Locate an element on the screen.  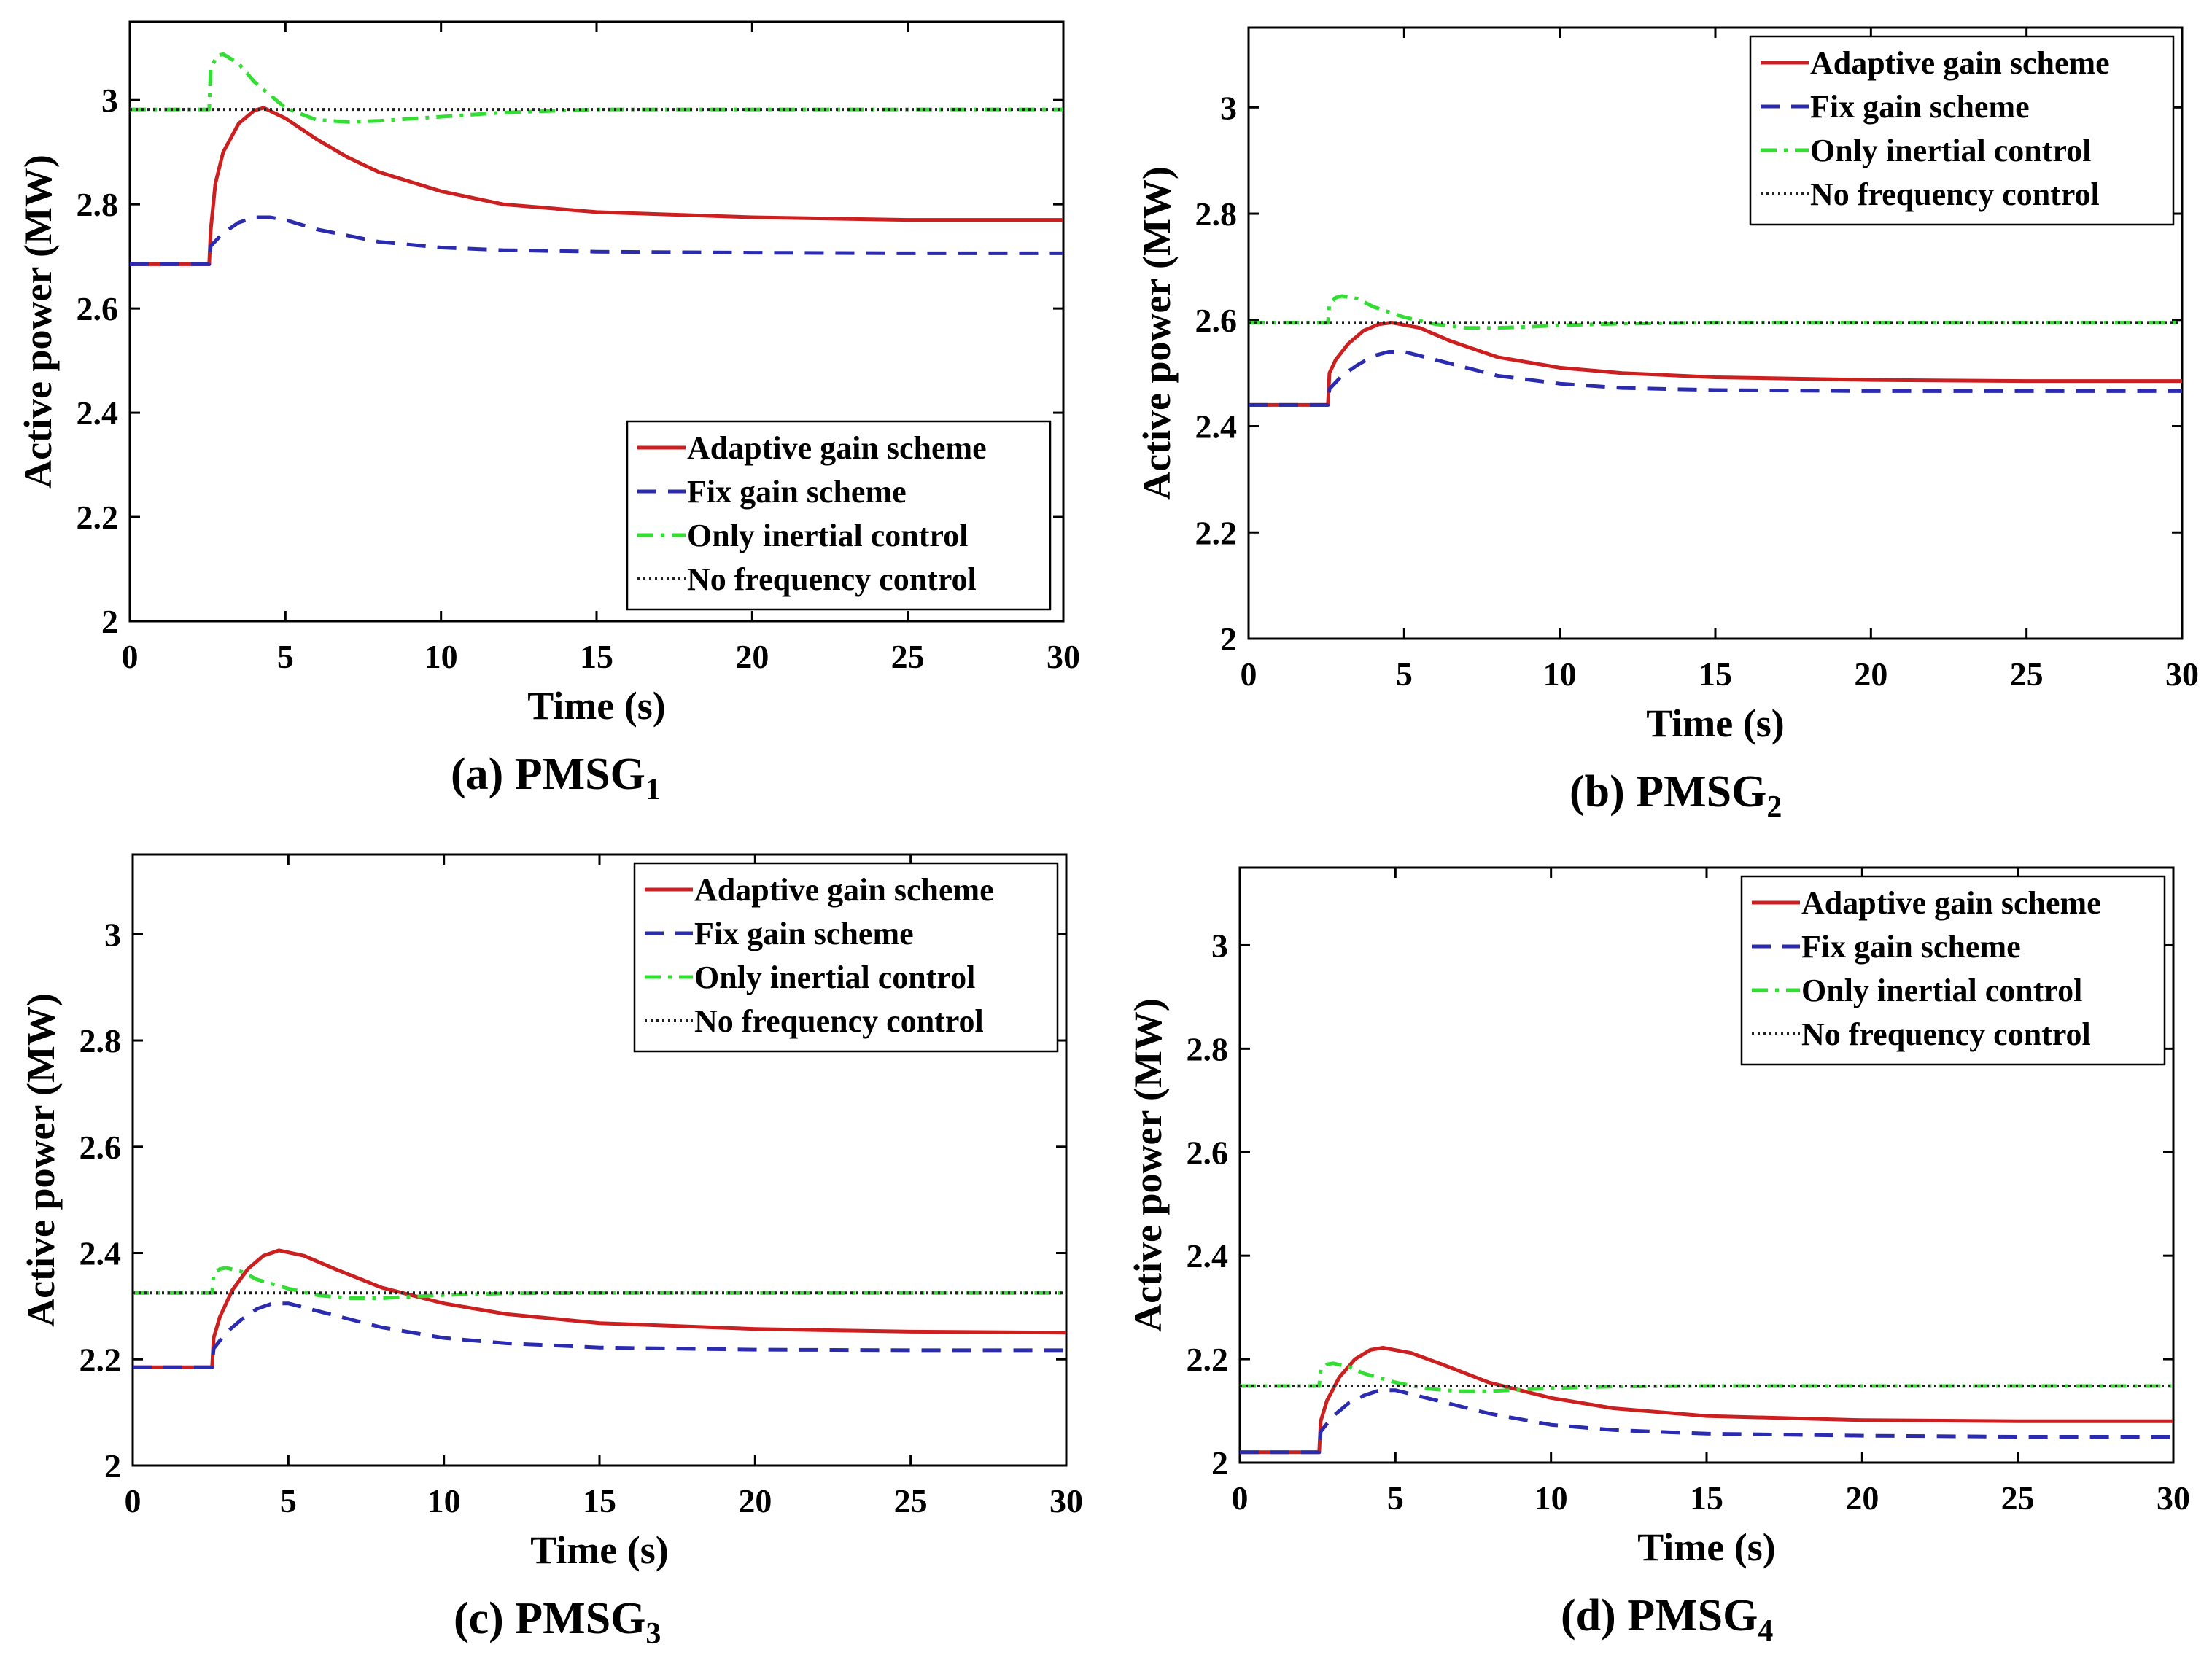
panel-caption: (c) PMSG3 is located at coordinates (557, 1622).